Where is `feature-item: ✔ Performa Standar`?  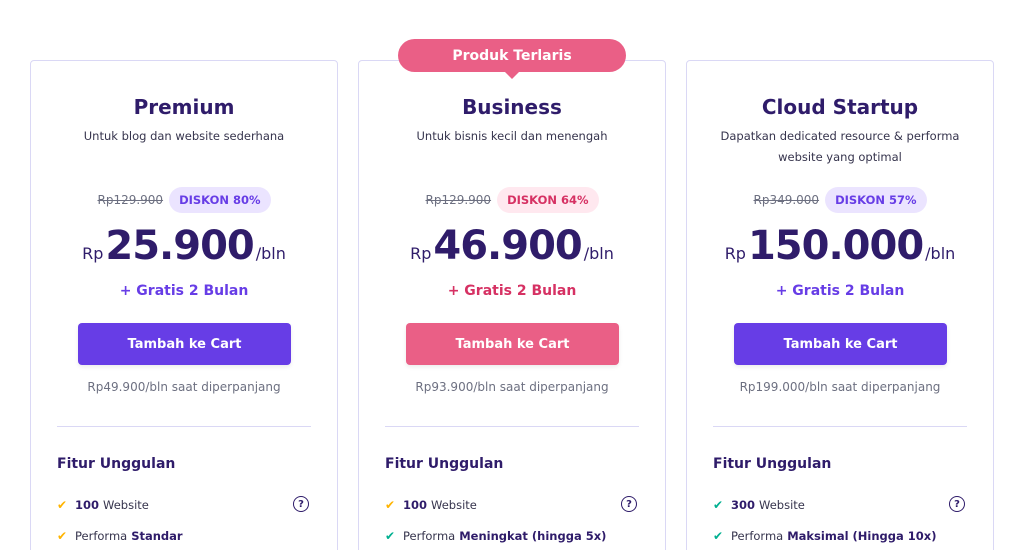 feature-item: ✔ Performa Standar is located at coordinates (184, 536).